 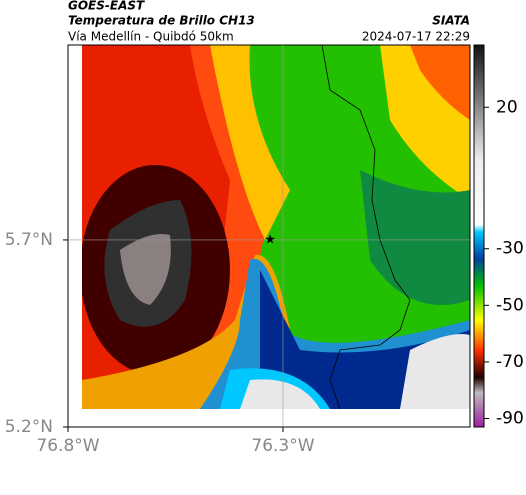 I want to click on source: SIATA, so click(x=451, y=21).